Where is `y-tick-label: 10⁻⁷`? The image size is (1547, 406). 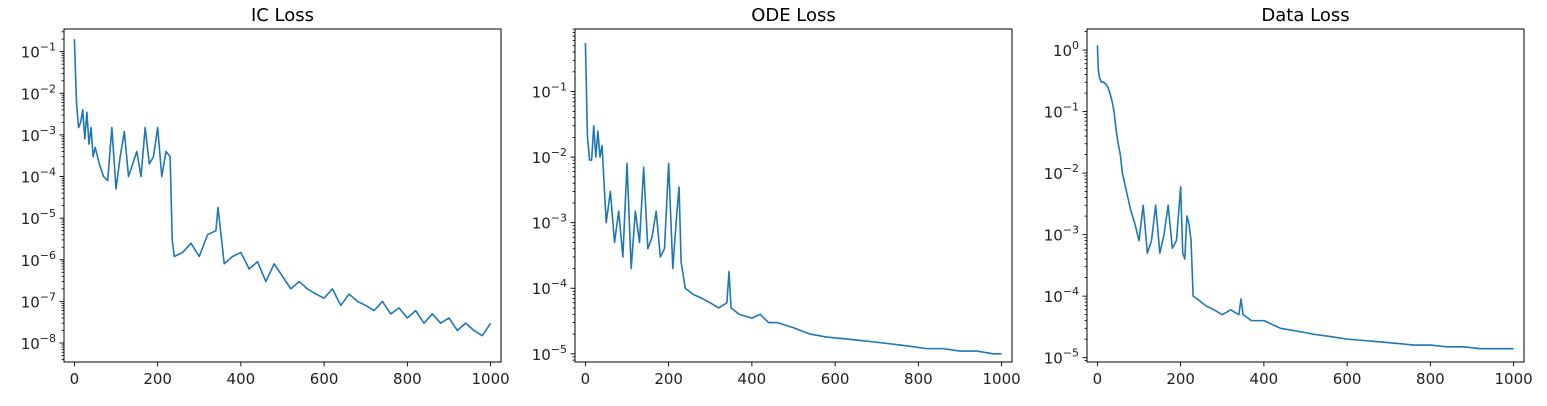 y-tick-label: 10⁻⁷ is located at coordinates (38, 300).